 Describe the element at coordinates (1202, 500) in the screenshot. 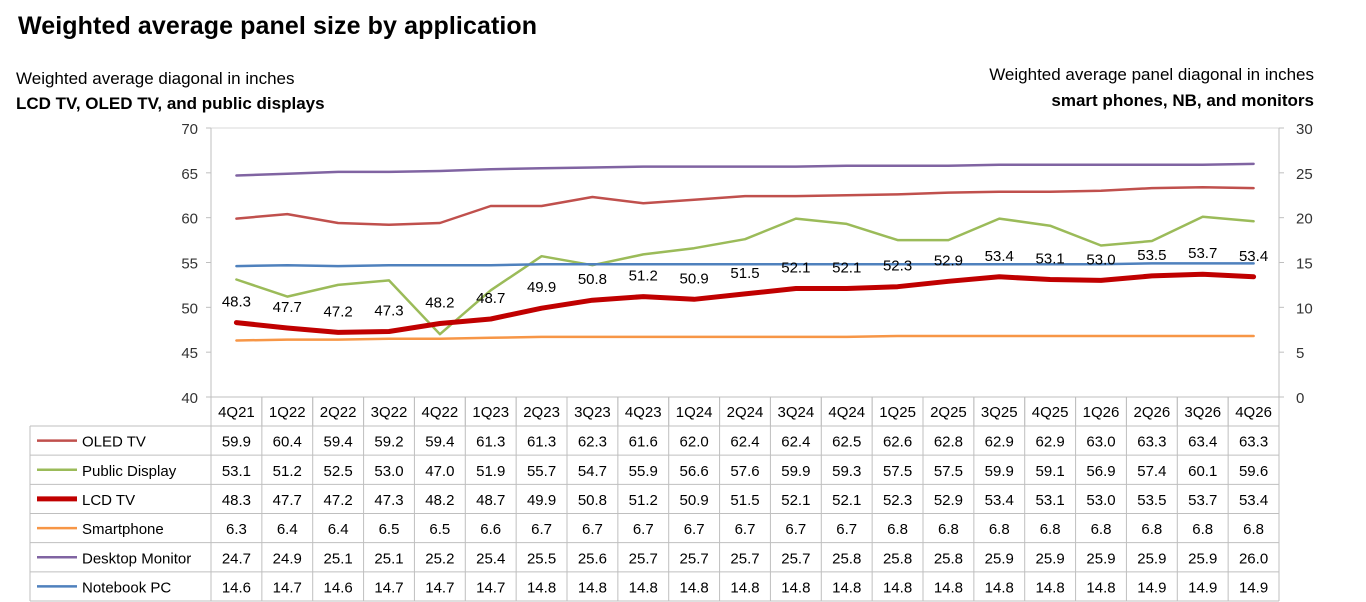

I see `table-value: 53.7` at that location.